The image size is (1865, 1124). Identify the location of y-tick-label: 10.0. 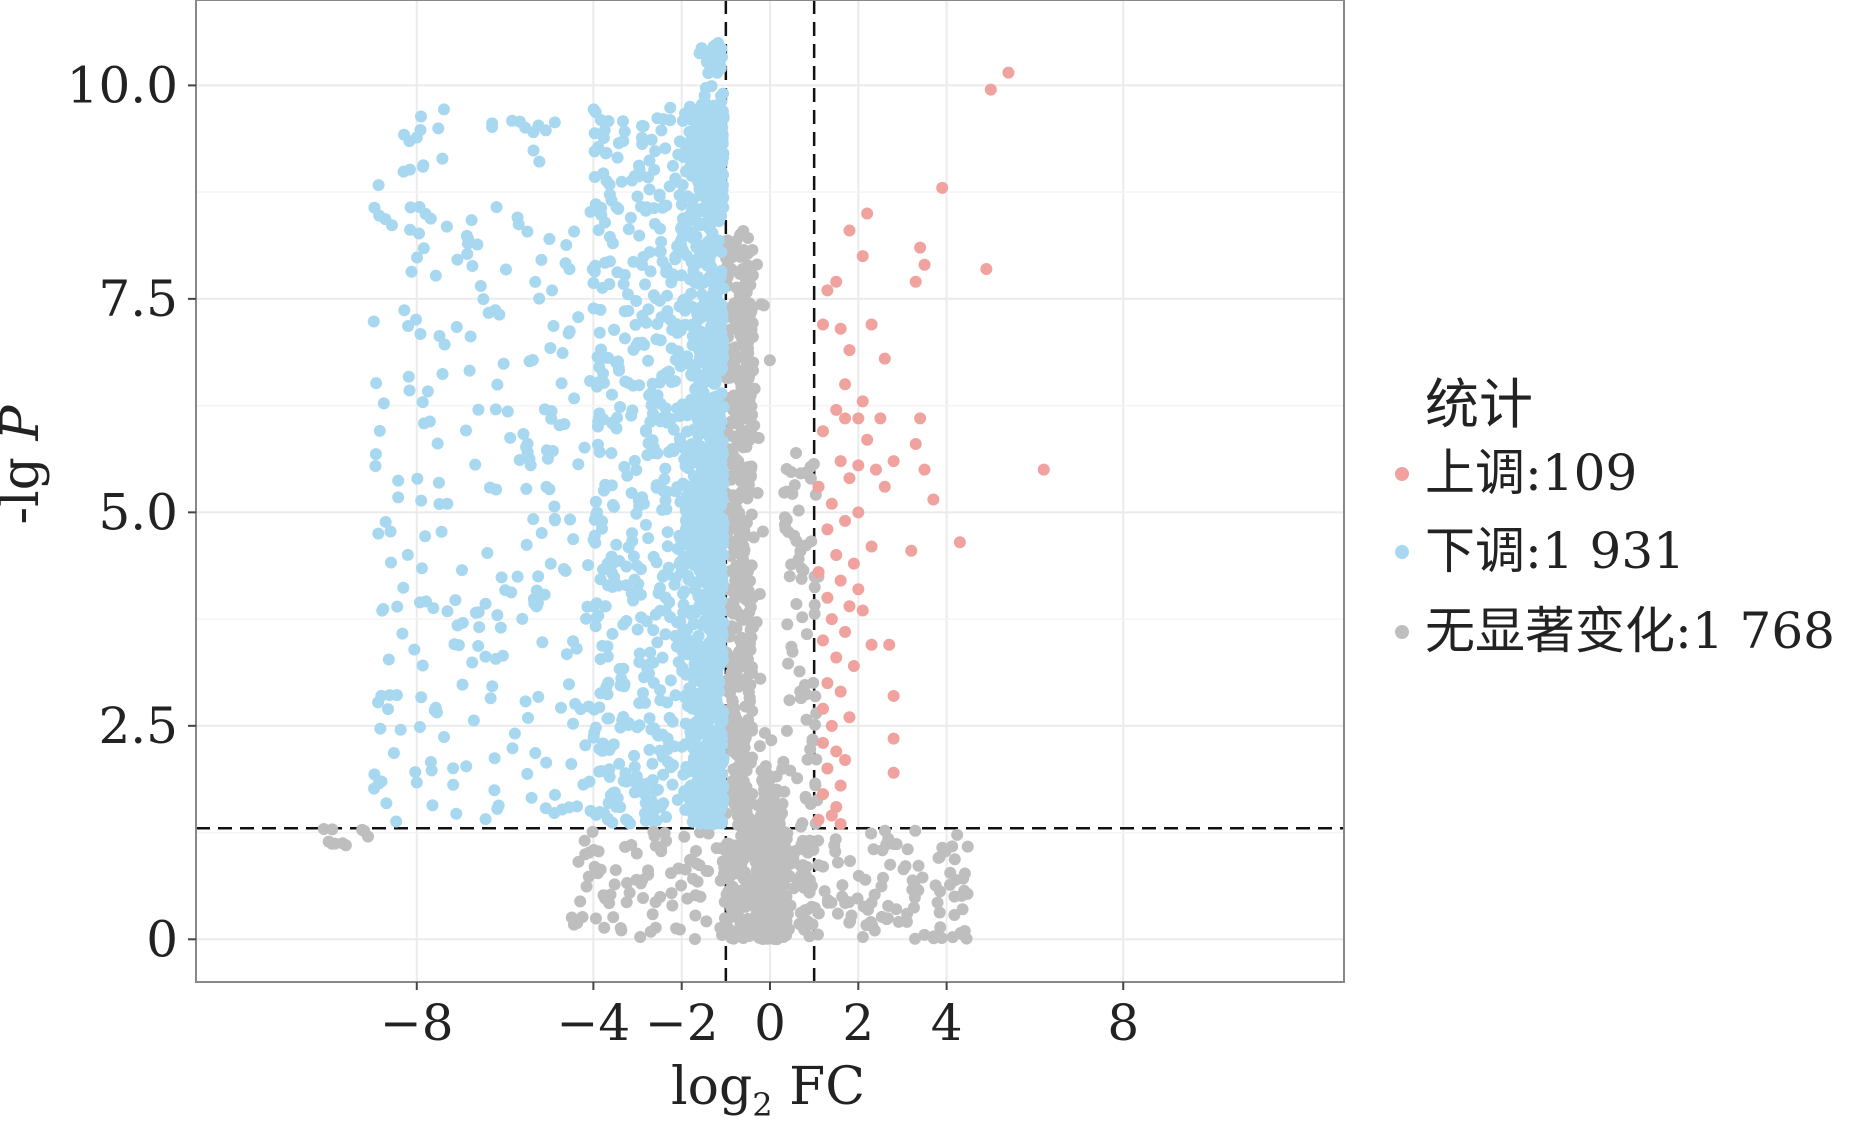
(122, 85).